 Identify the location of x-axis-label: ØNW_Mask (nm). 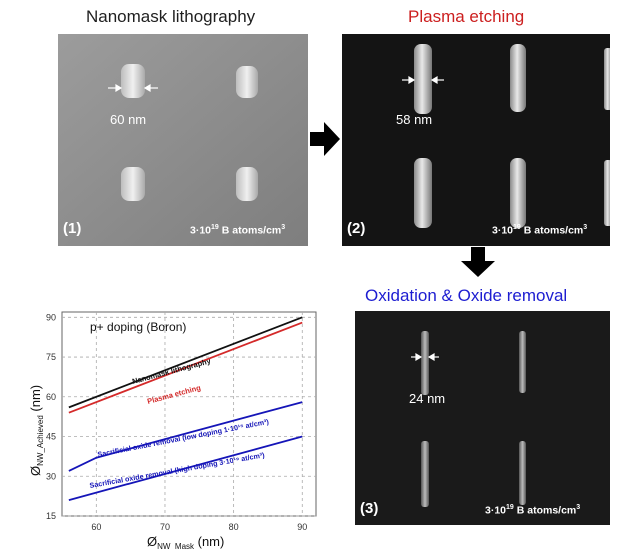
(185, 542).